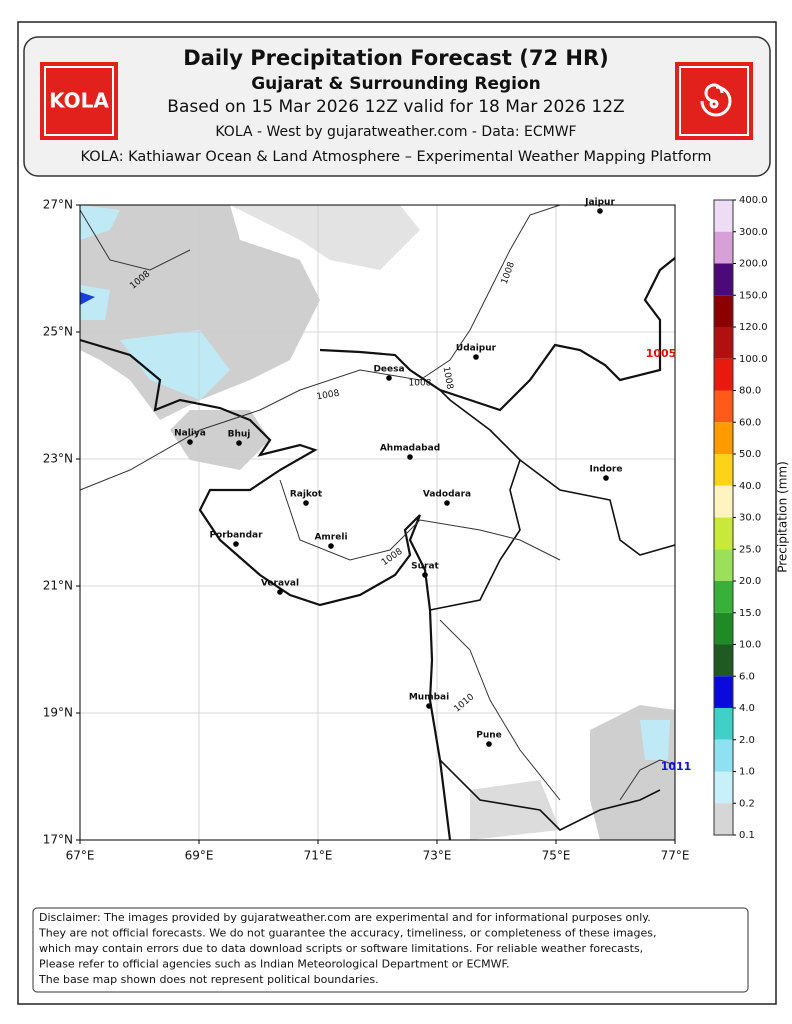 The height and width of the screenshot is (1024, 792). What do you see at coordinates (330, 538) in the screenshot?
I see `city-label: Amreli` at bounding box center [330, 538].